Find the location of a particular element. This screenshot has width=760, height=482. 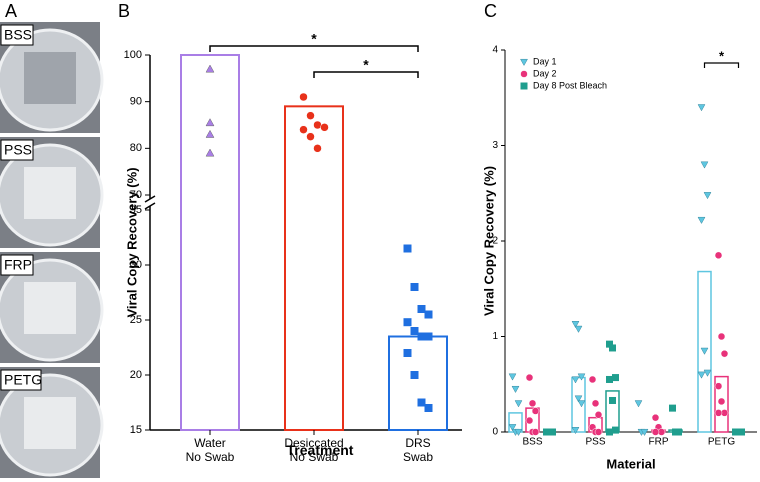

axis-break is located at coordinates (150, 199).